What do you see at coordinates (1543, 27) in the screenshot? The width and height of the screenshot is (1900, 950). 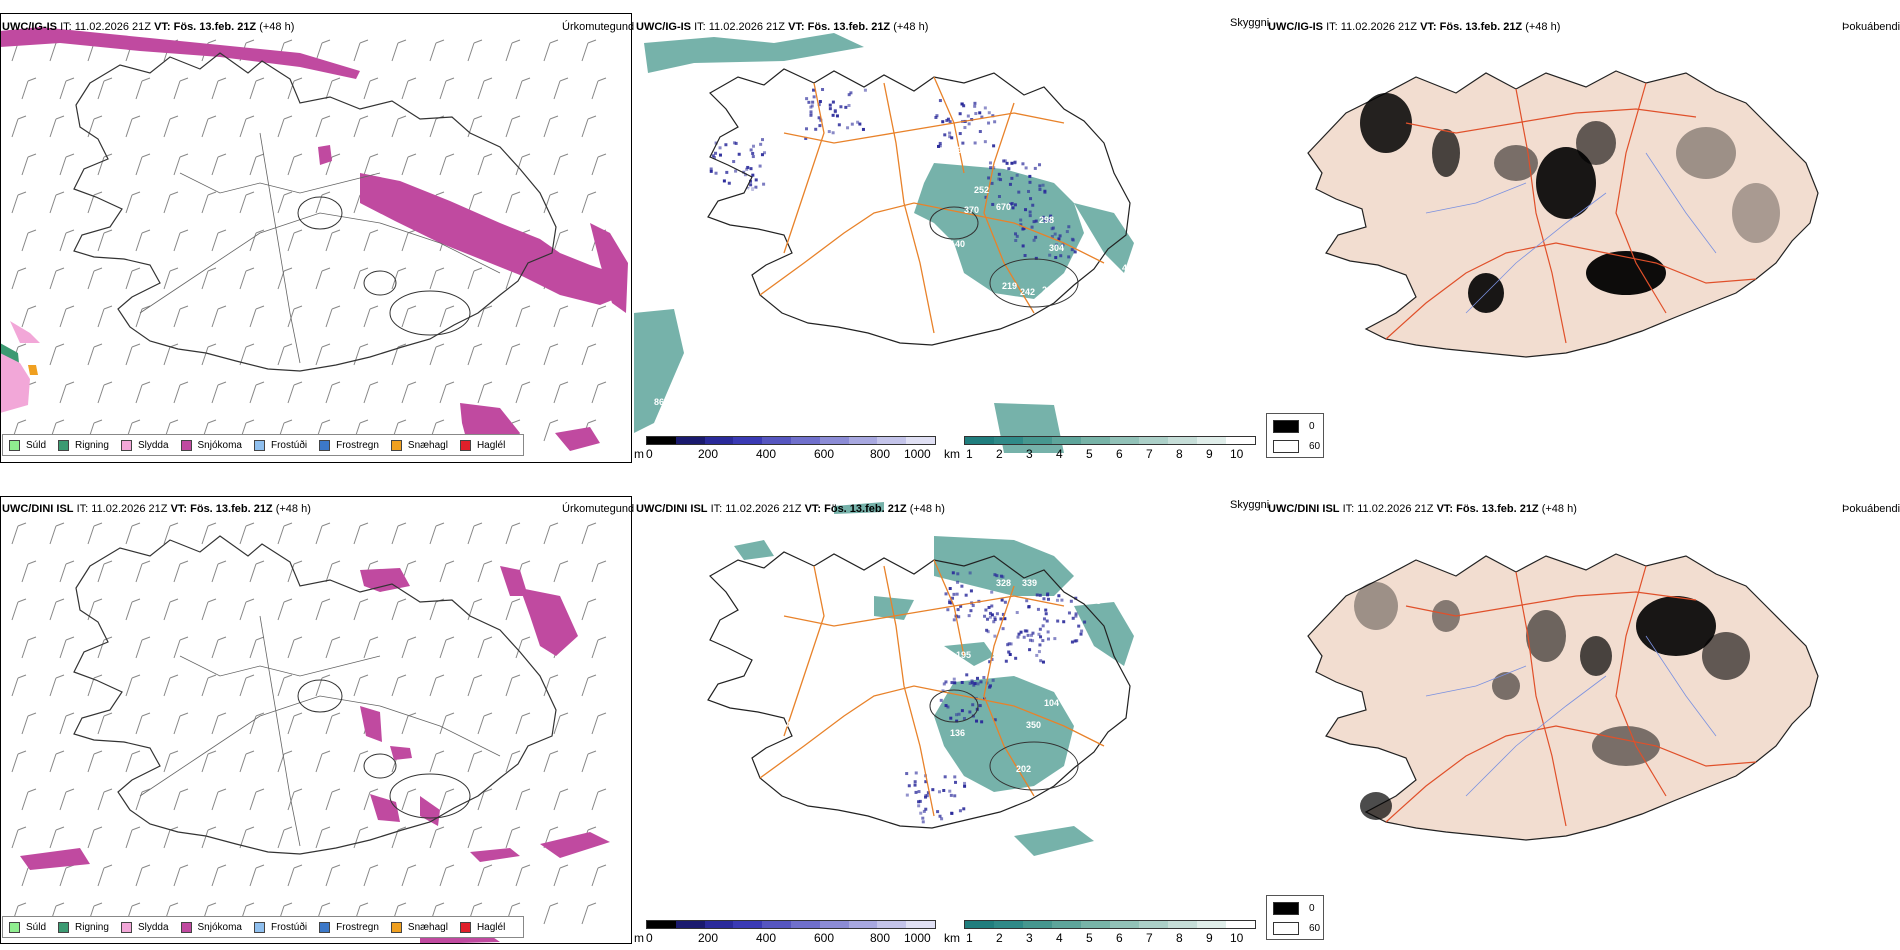 I see `lead-time: (+48 h)` at bounding box center [1543, 27].